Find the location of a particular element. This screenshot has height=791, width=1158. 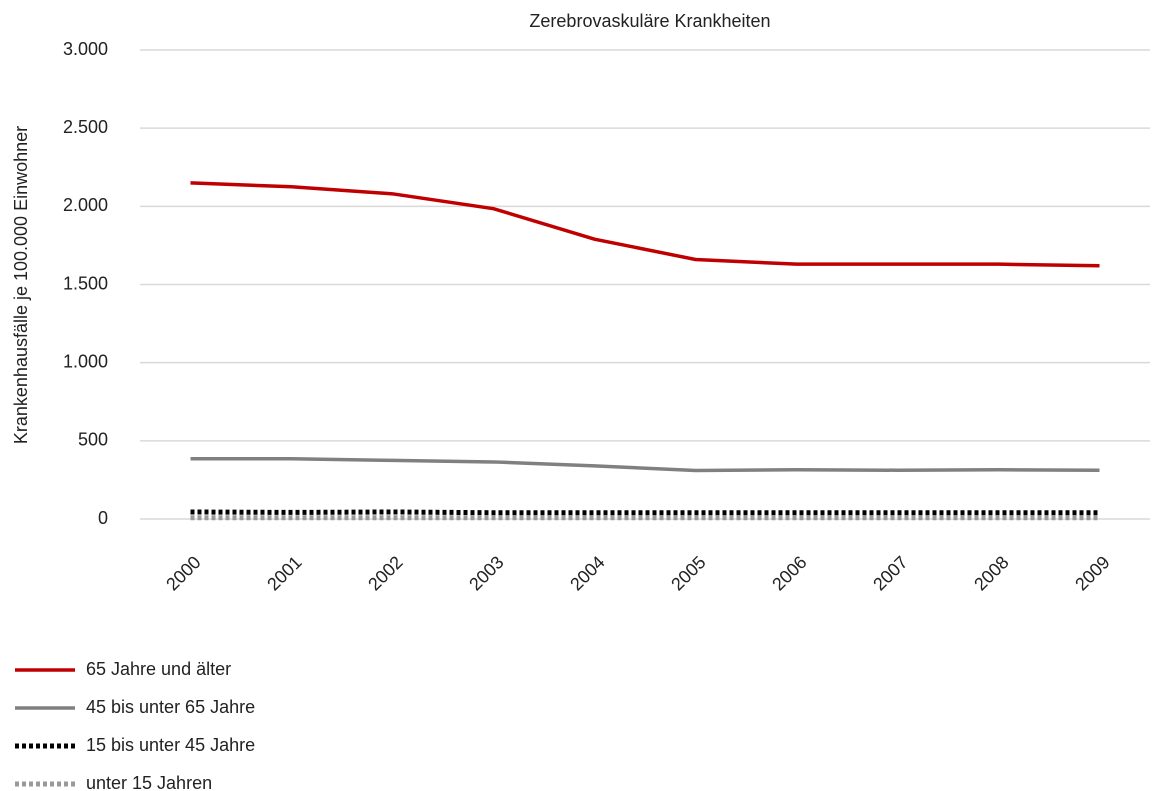

legend-label: unter 15 Jahren is located at coordinates (149, 782).